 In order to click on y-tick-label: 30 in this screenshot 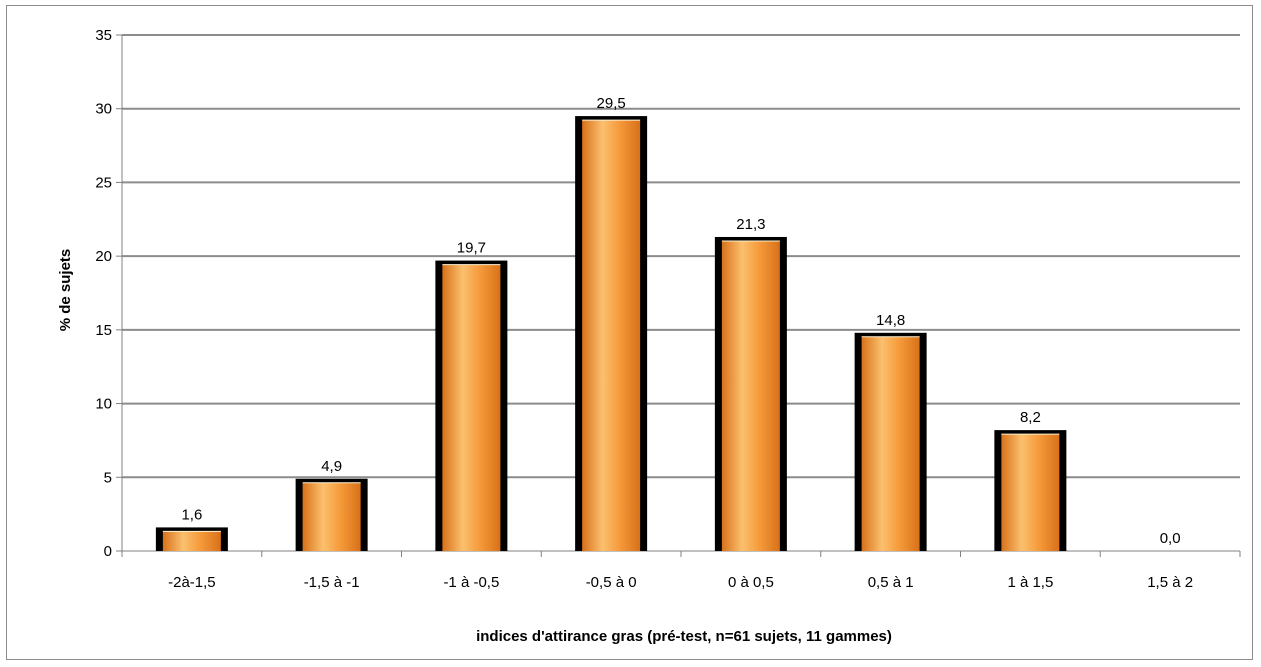, I will do `click(103, 109)`.